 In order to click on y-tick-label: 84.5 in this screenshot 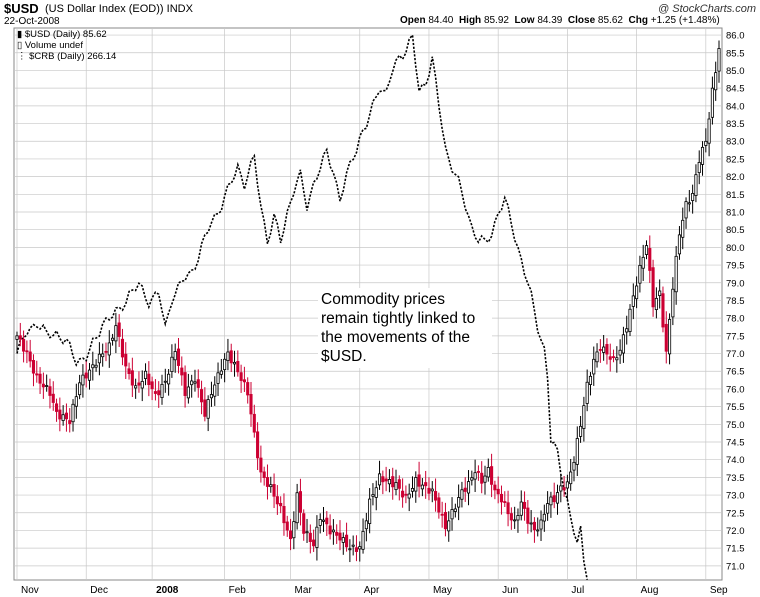, I will do `click(735, 89)`.